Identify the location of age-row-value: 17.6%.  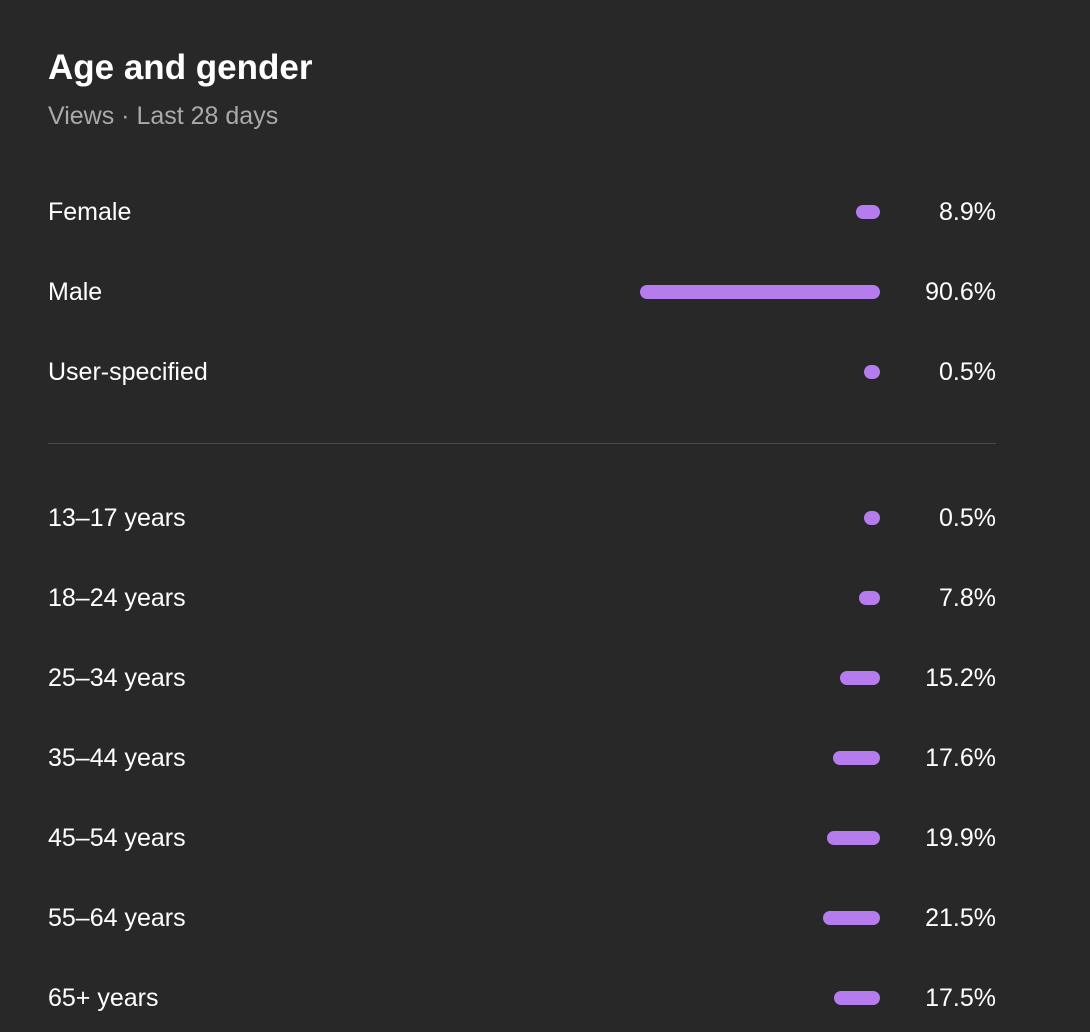
(960, 758).